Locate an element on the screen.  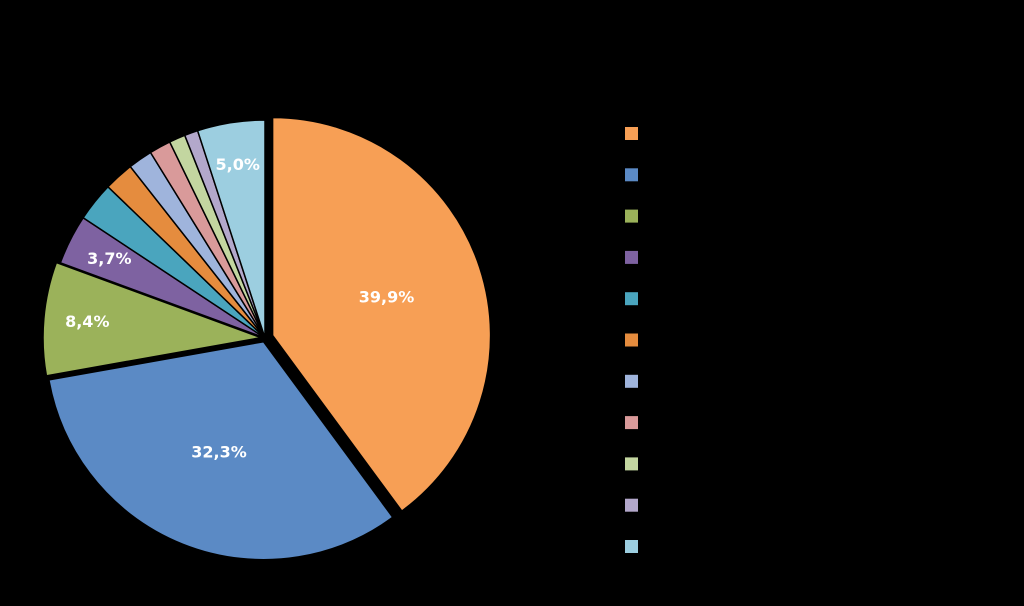
data-label: 5,0% is located at coordinates (238, 164).